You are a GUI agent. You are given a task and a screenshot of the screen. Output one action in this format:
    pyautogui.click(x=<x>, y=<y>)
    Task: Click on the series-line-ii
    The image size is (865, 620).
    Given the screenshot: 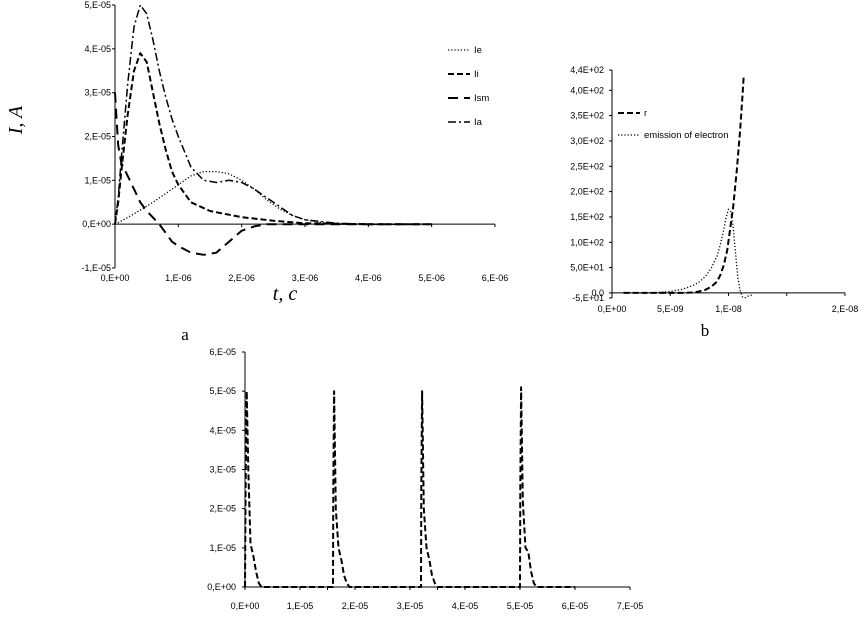 What is the action you would take?
    pyautogui.click(x=273, y=139)
    